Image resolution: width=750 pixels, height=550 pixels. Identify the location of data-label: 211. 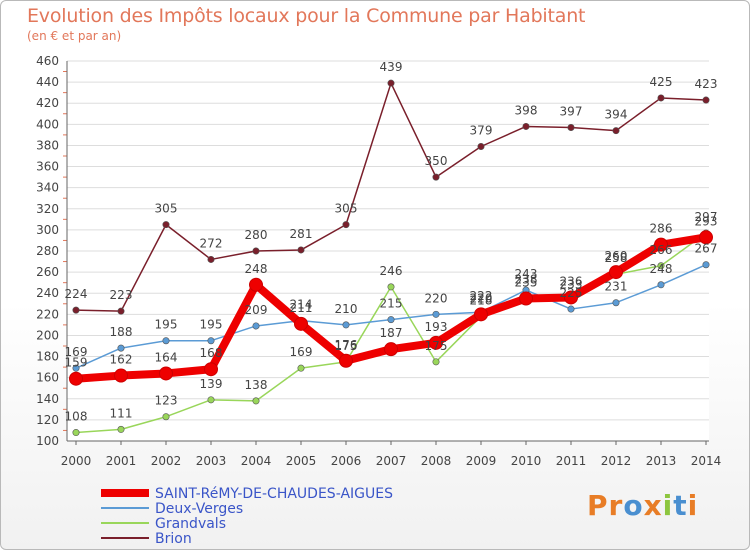
(301, 308).